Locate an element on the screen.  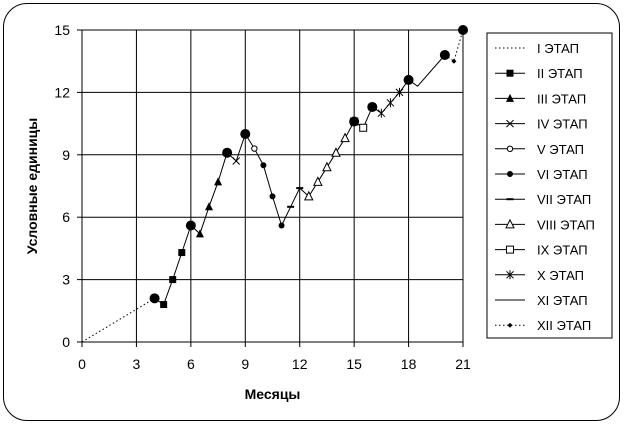
x-tick-label: 12 is located at coordinates (300, 364).